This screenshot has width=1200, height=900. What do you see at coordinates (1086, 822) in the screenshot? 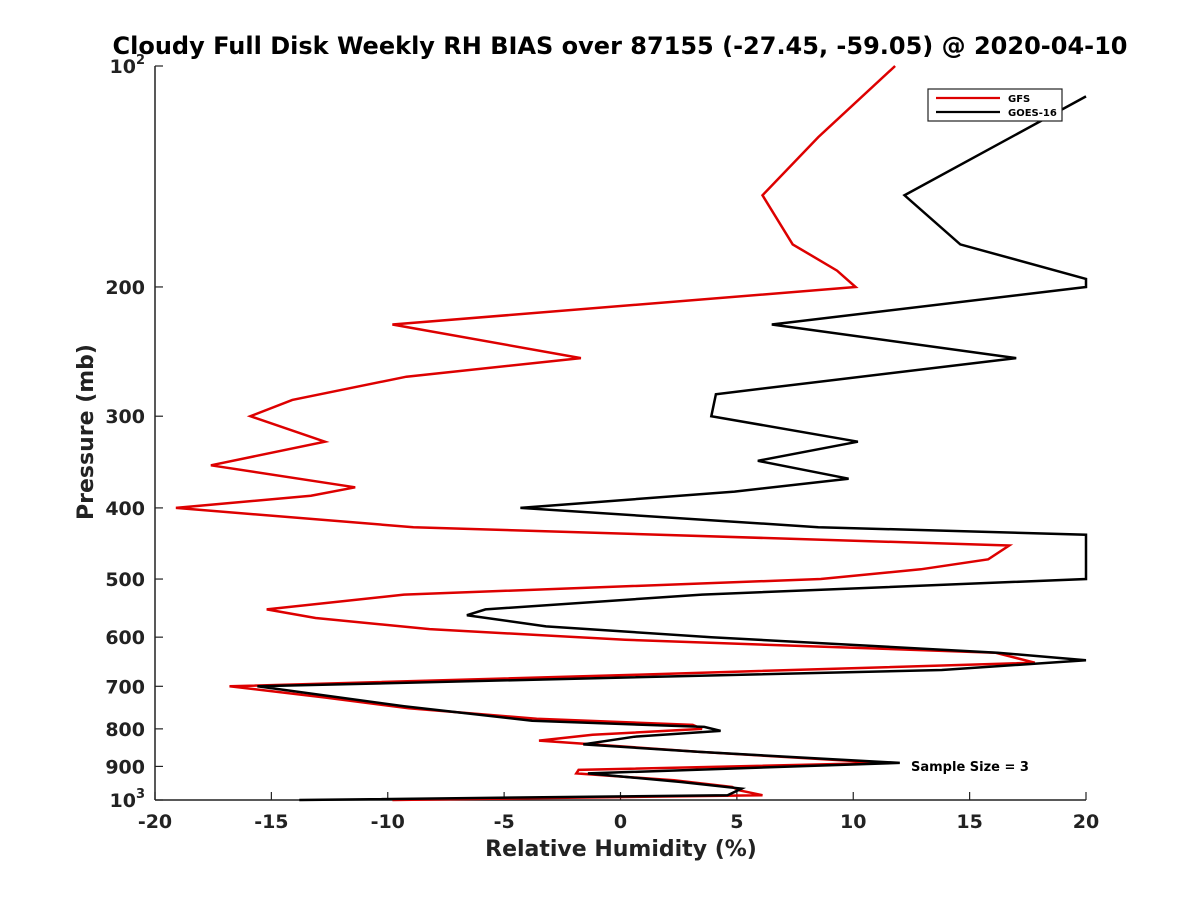
I see `x-tick-label: 20` at bounding box center [1086, 822].